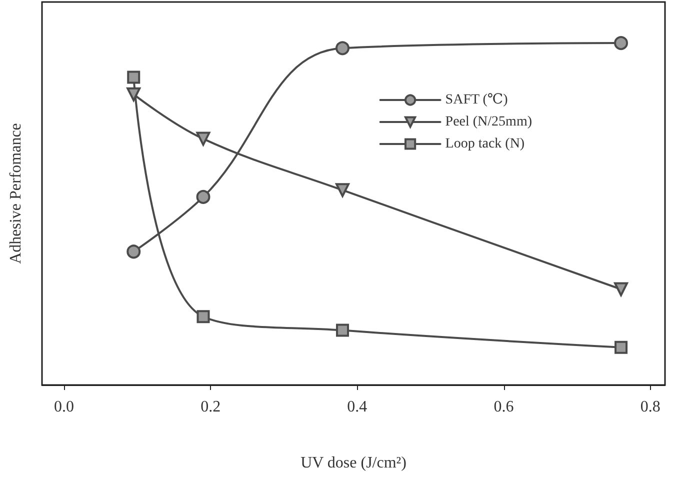  What do you see at coordinates (16, 193) in the screenshot?
I see `y-axis-title: Adhesive Perfomance` at bounding box center [16, 193].